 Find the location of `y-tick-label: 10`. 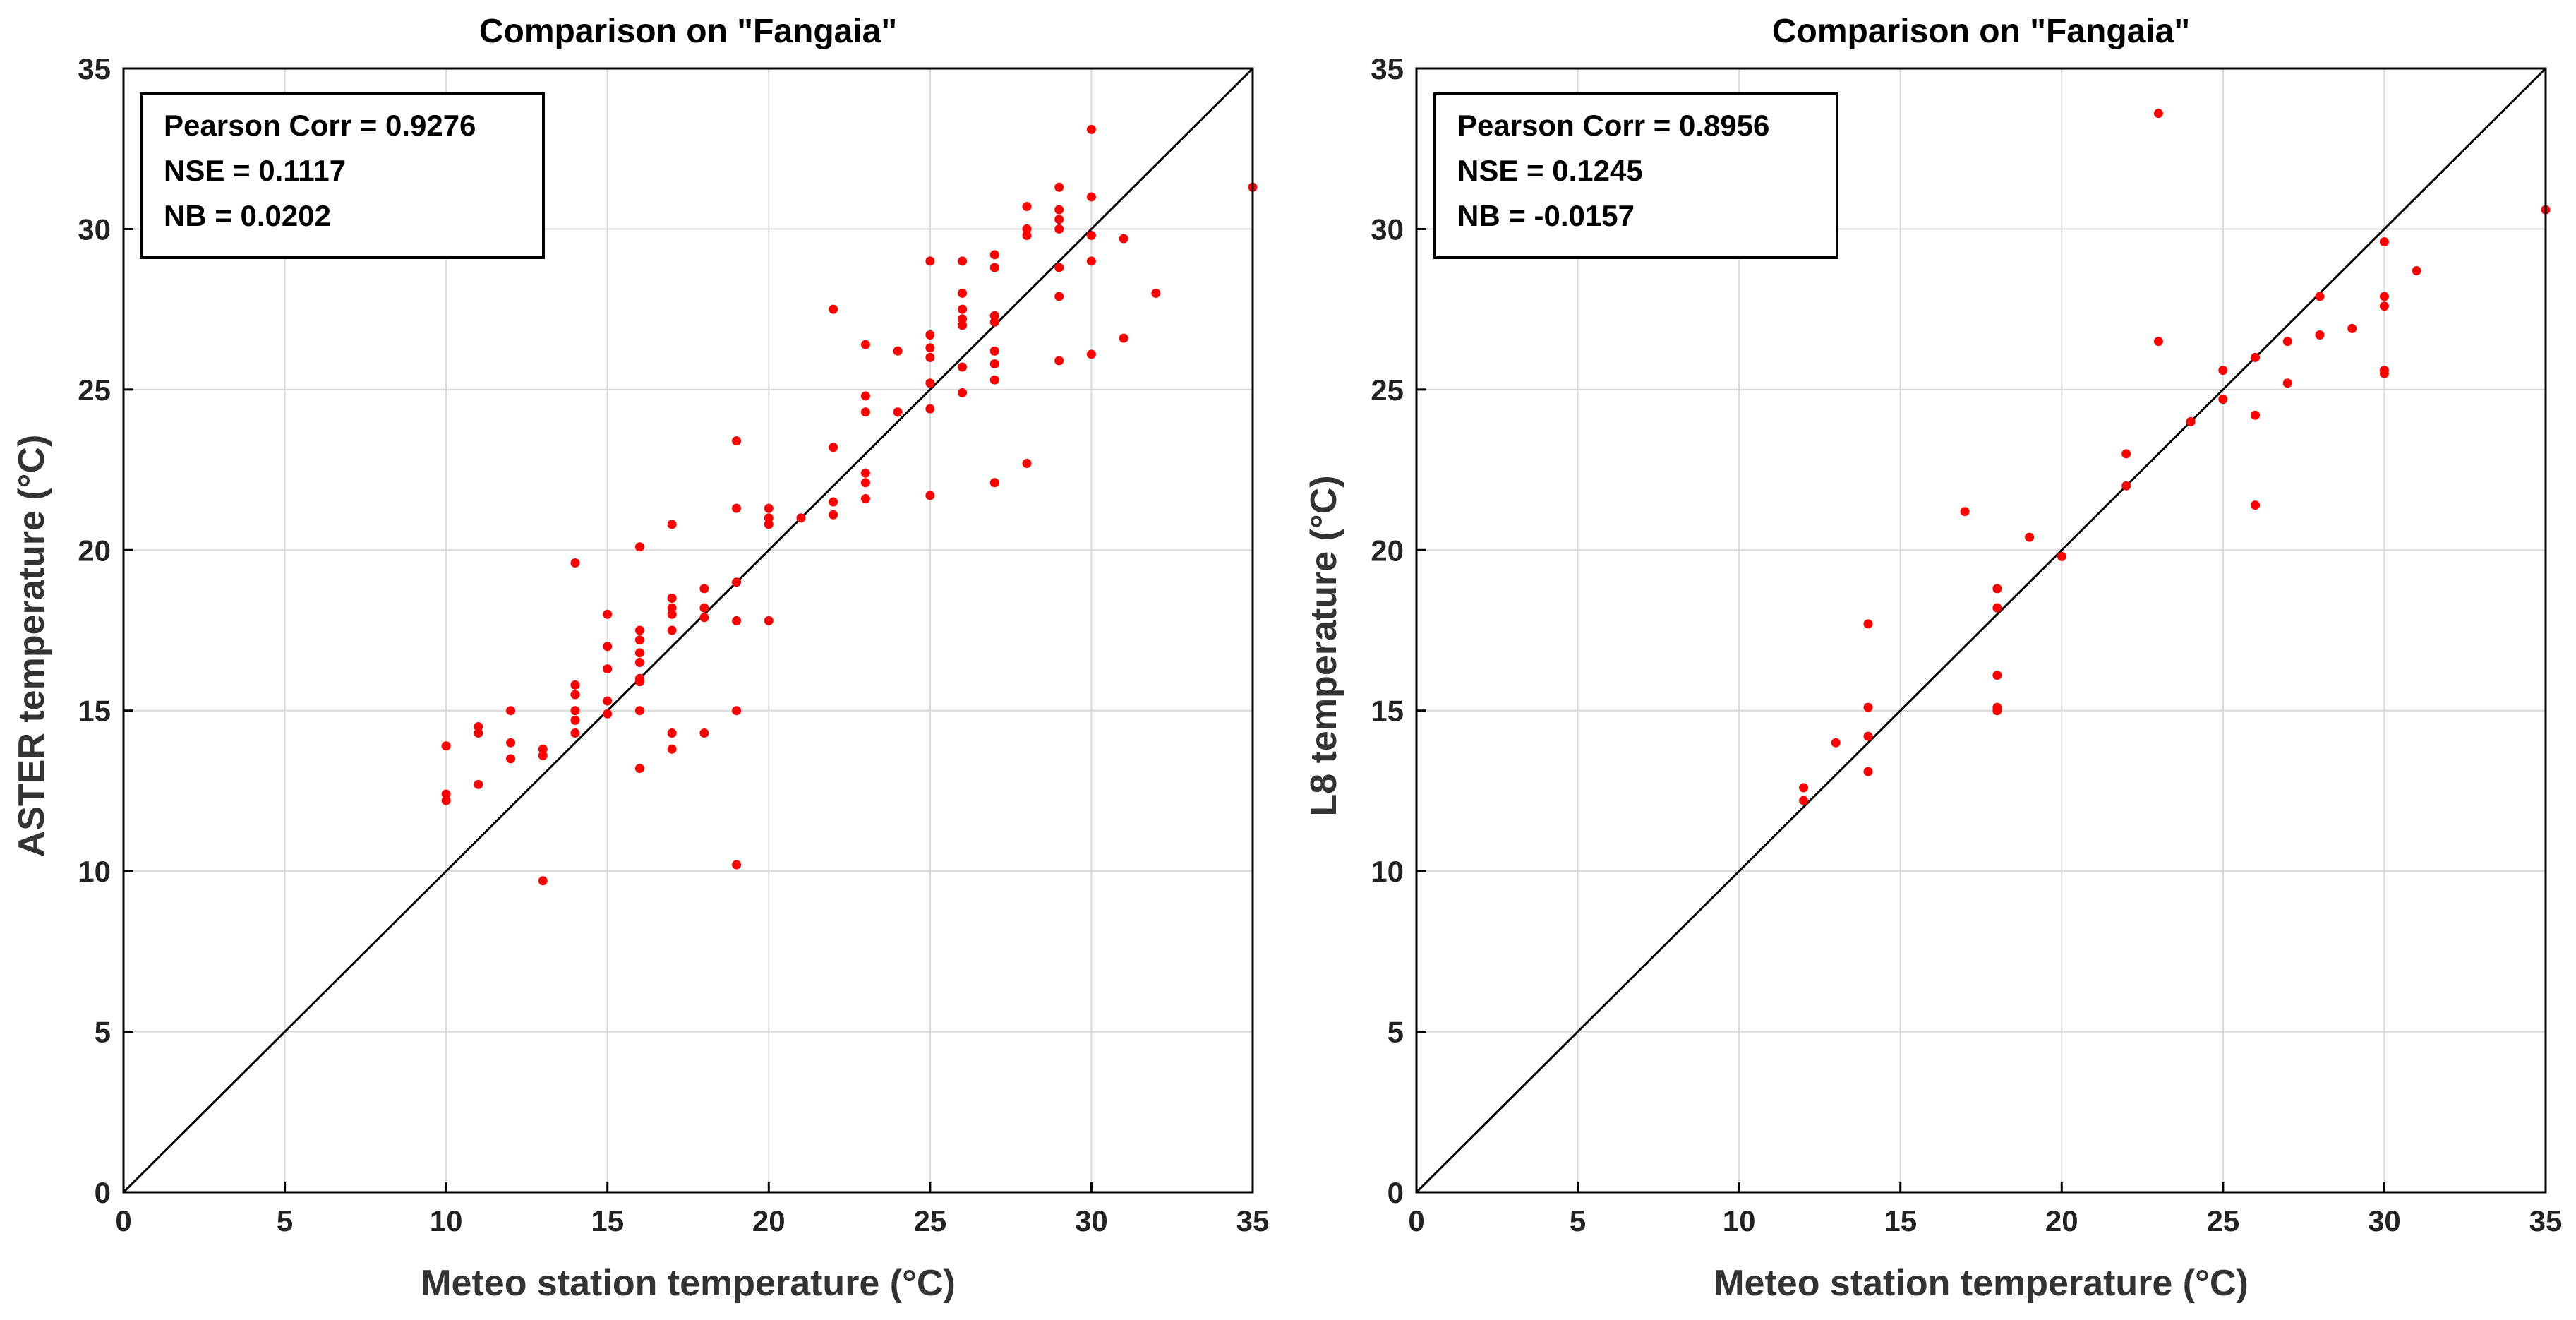

y-tick-label: 10 is located at coordinates (94, 871).